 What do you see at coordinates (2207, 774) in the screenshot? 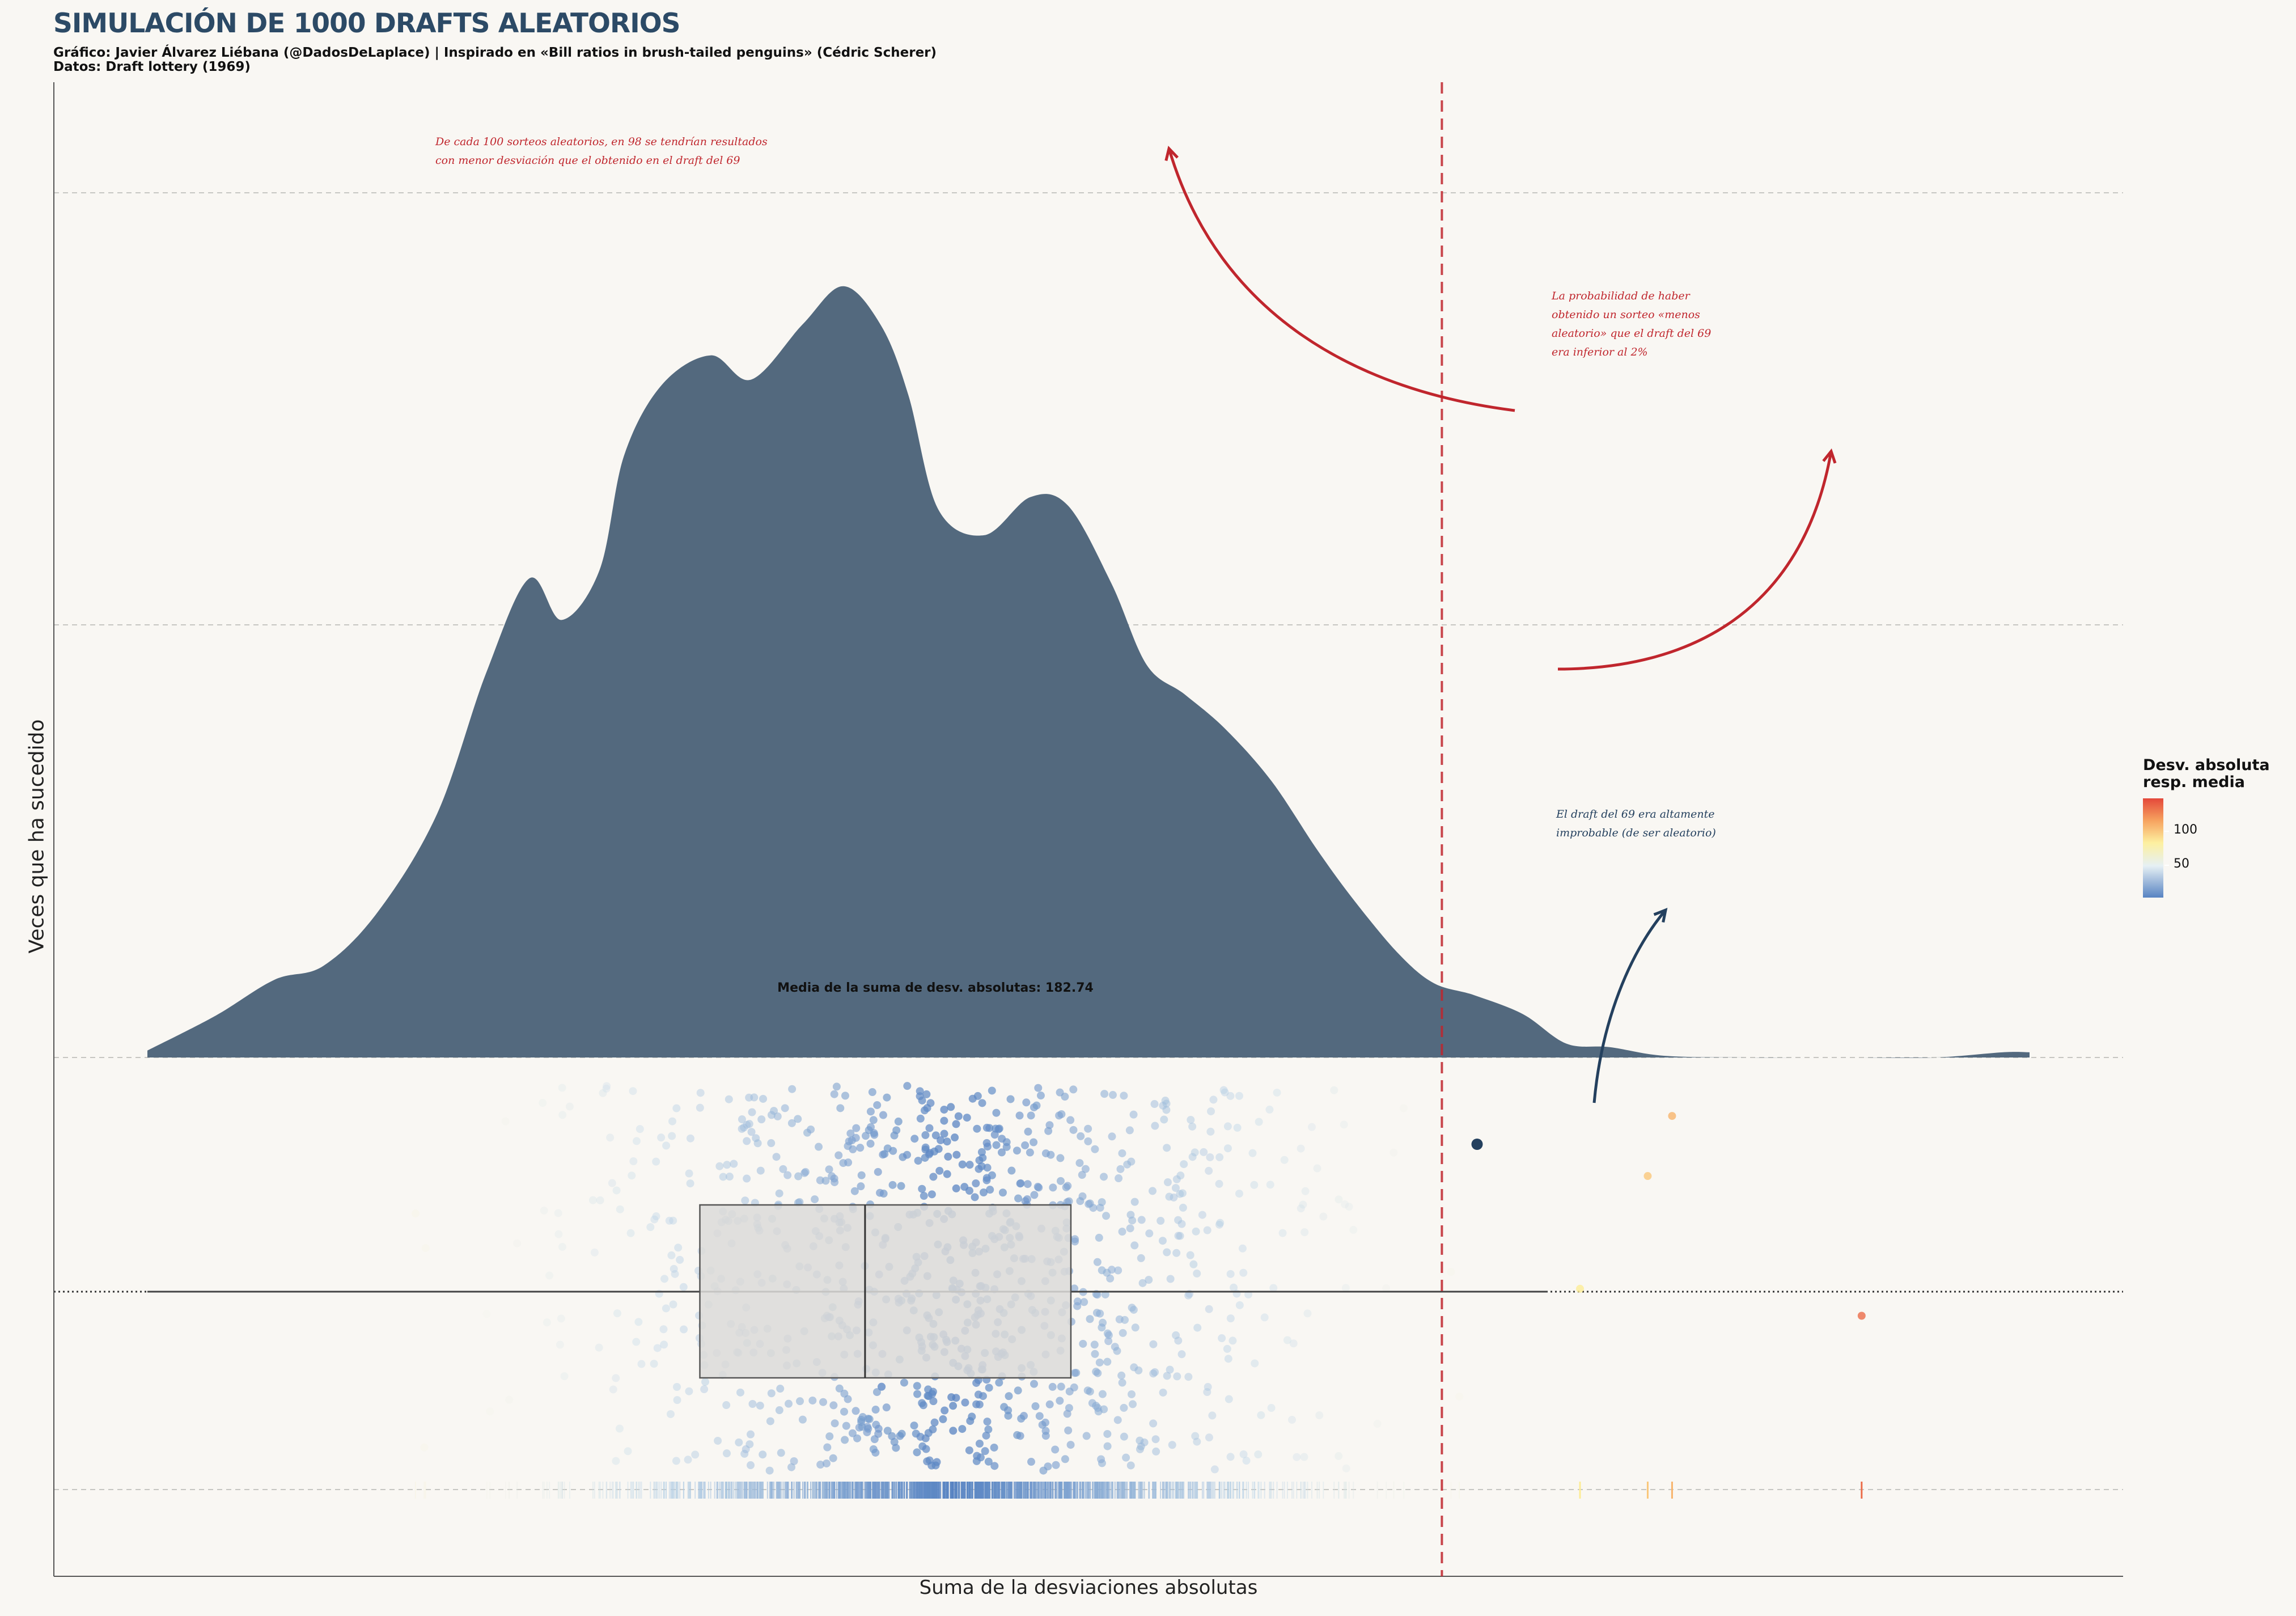
I see `legend-title: Desv. absoluta resp. media` at bounding box center [2207, 774].